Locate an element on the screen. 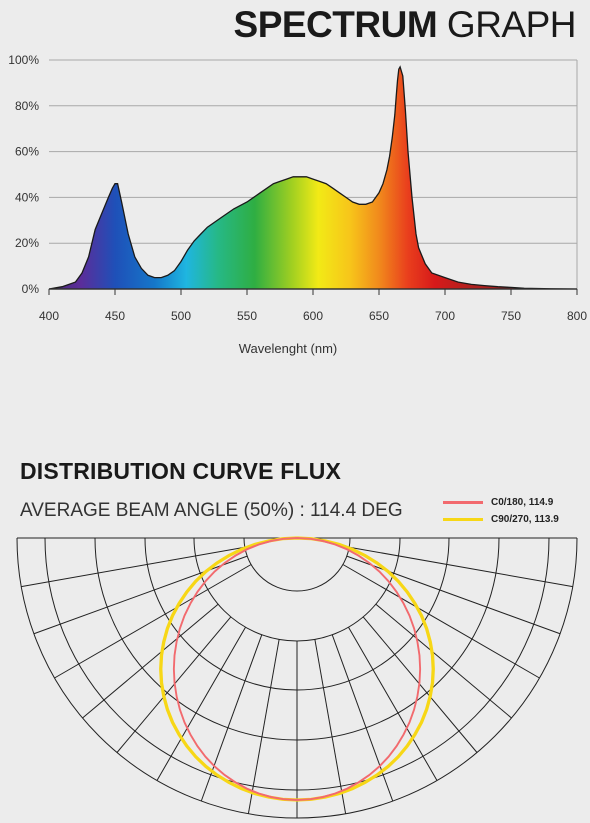 This screenshot has height=823, width=590. y-tick-label: 100% is located at coordinates (23, 60).